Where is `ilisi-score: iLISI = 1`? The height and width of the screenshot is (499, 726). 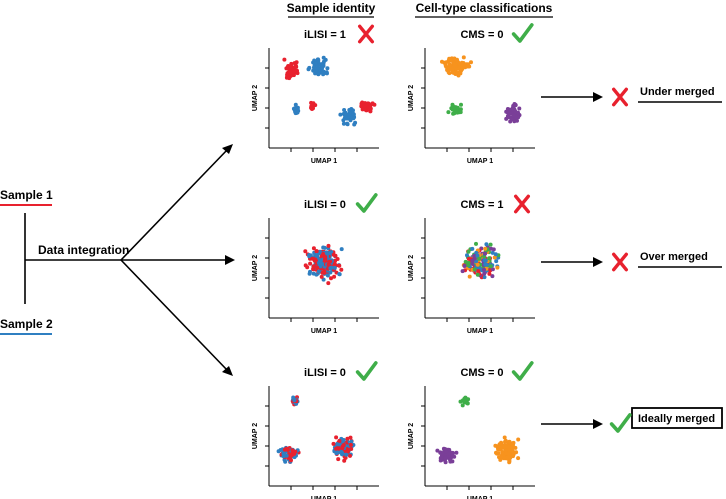
ilisi-score: iLISI = 1 is located at coordinates (325, 35).